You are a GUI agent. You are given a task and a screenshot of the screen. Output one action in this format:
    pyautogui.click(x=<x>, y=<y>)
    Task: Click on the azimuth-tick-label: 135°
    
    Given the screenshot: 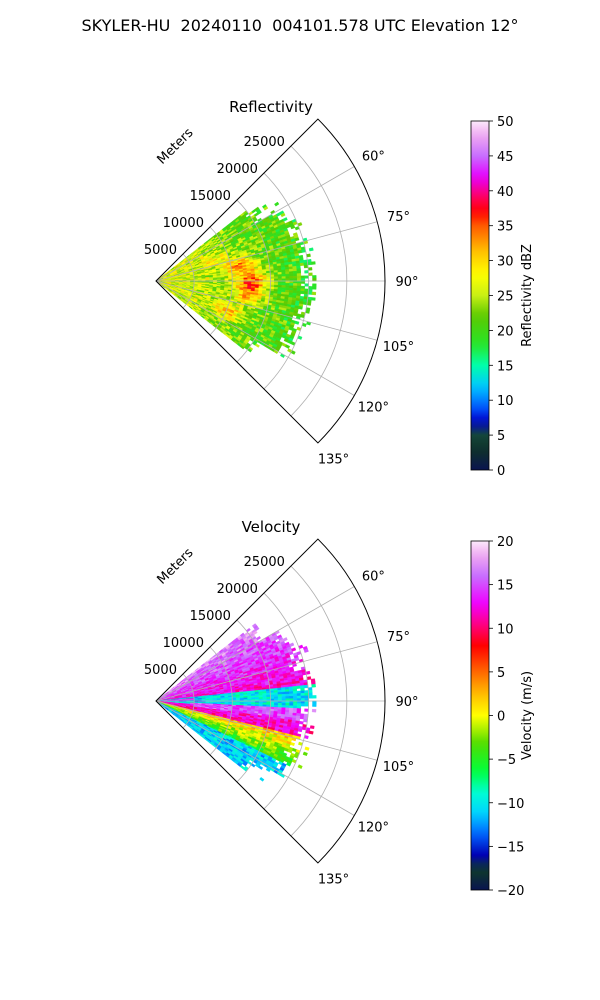 What is the action you would take?
    pyautogui.click(x=333, y=459)
    